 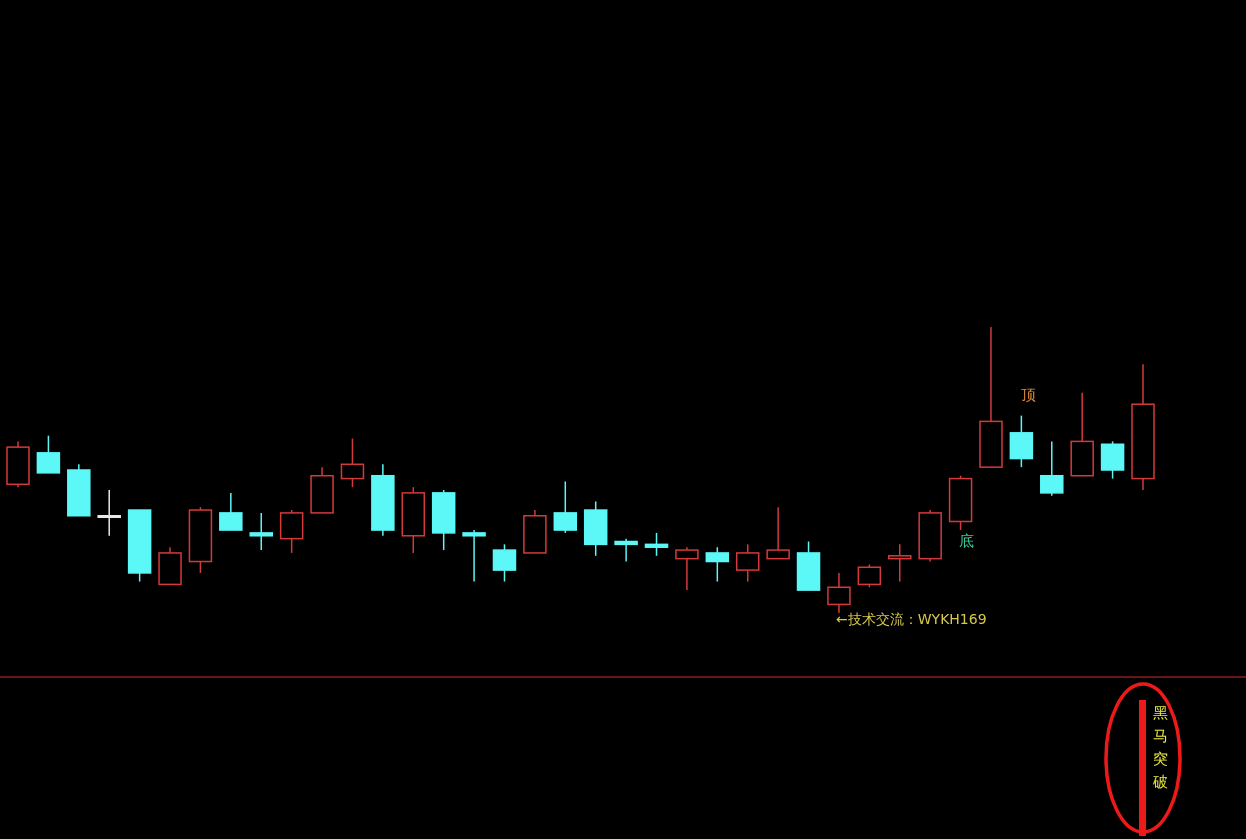 I want to click on annotation: 底, so click(x=966, y=541).